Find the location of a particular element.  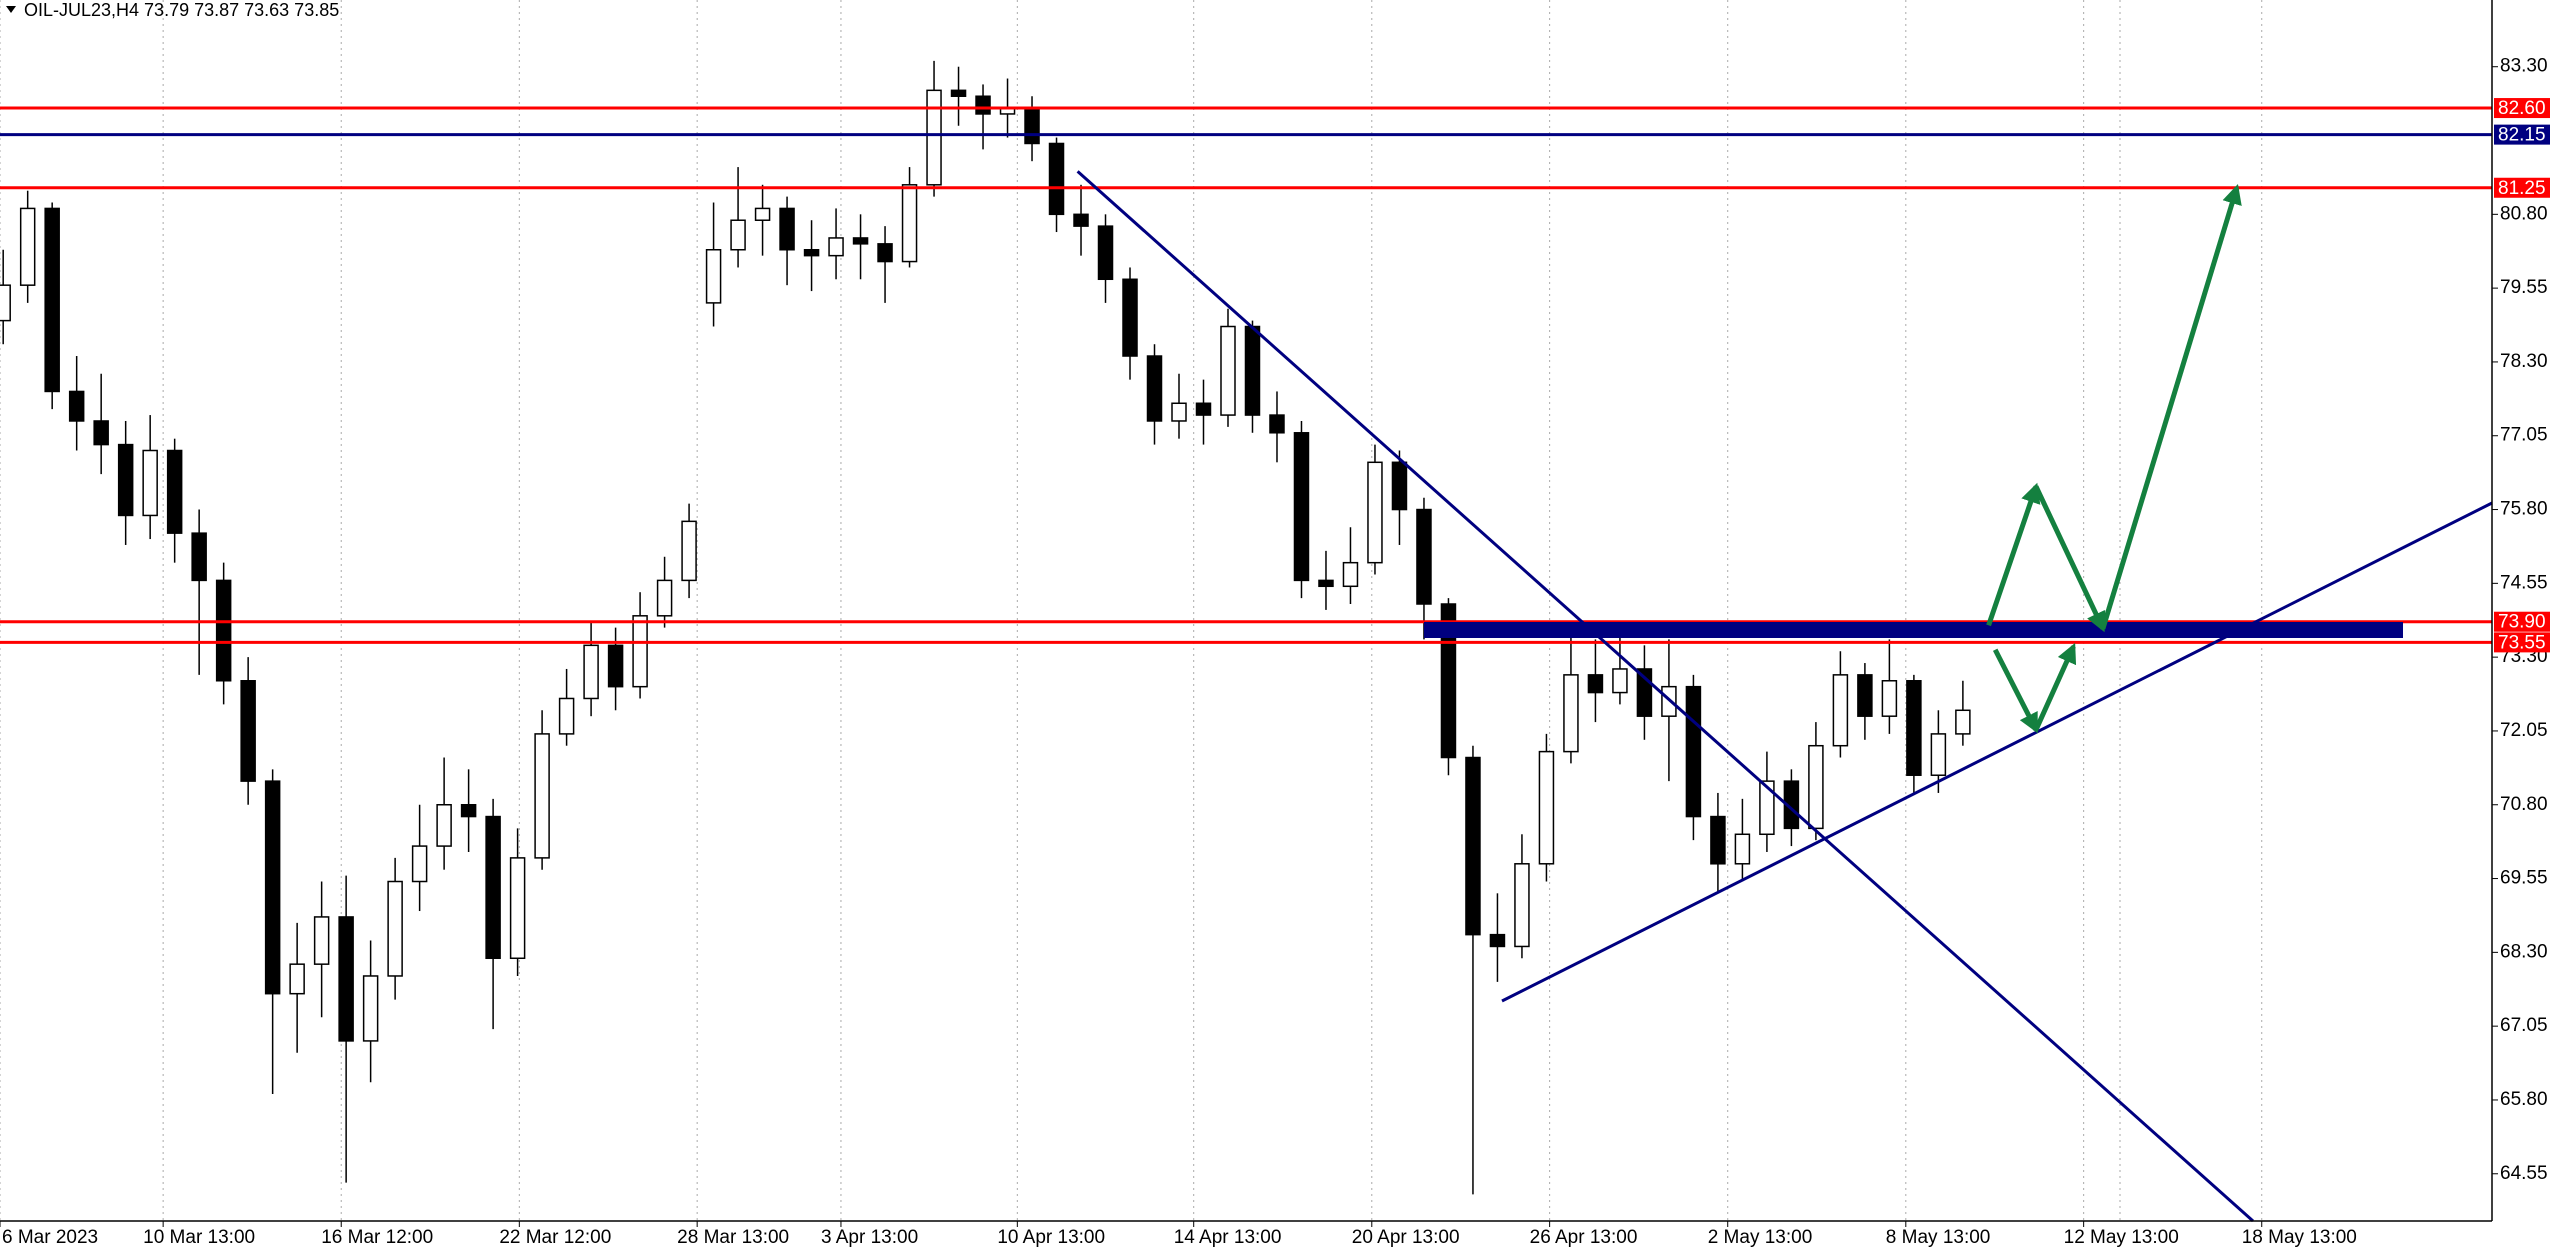

x-tick-label: 10 Apr 13:00 is located at coordinates (1051, 1237).